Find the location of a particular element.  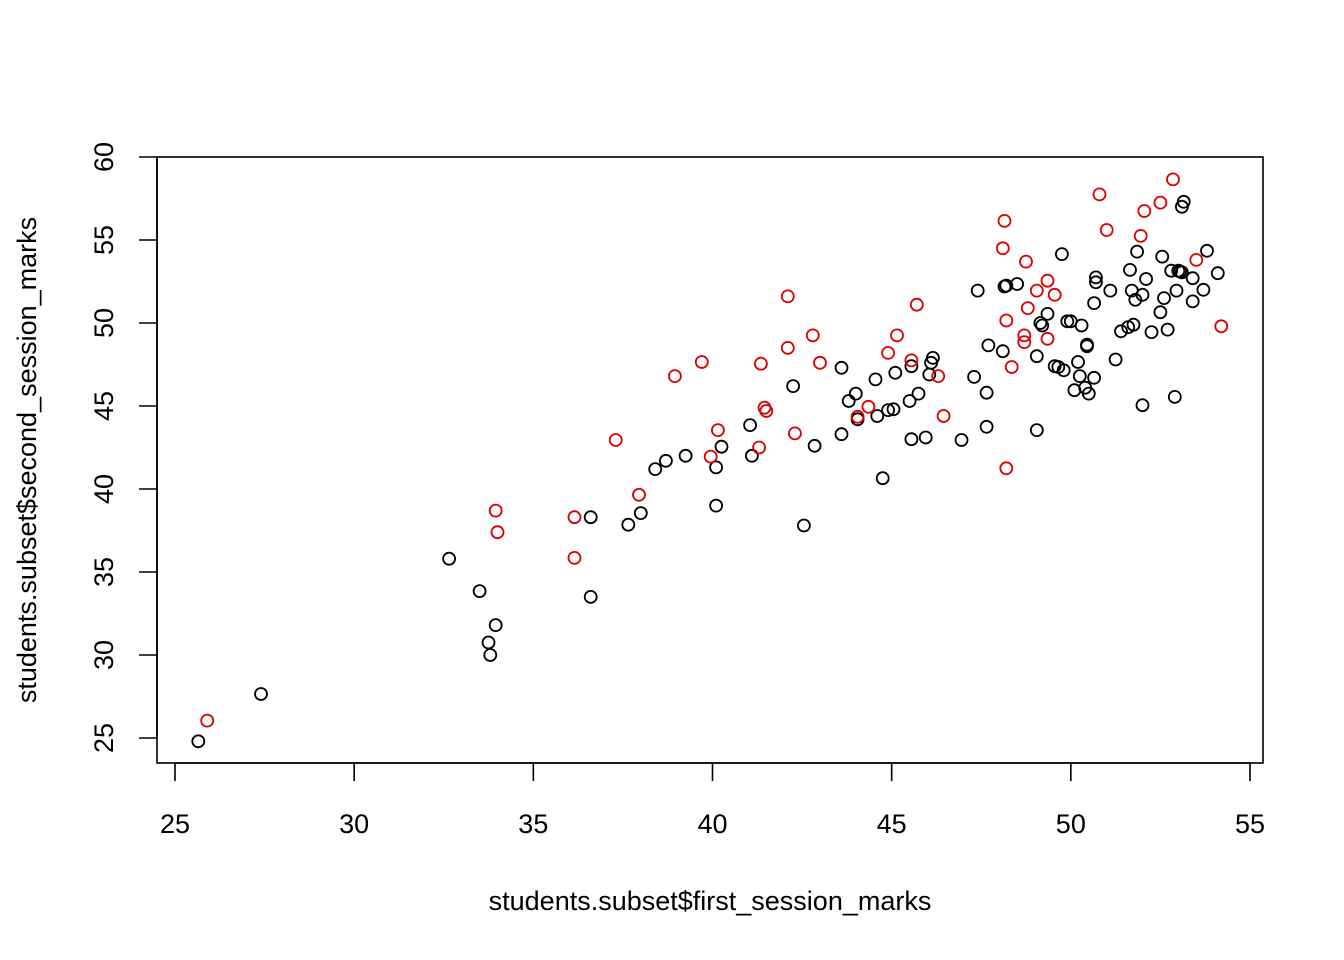

y-tick-label: 55 is located at coordinates (104, 240).